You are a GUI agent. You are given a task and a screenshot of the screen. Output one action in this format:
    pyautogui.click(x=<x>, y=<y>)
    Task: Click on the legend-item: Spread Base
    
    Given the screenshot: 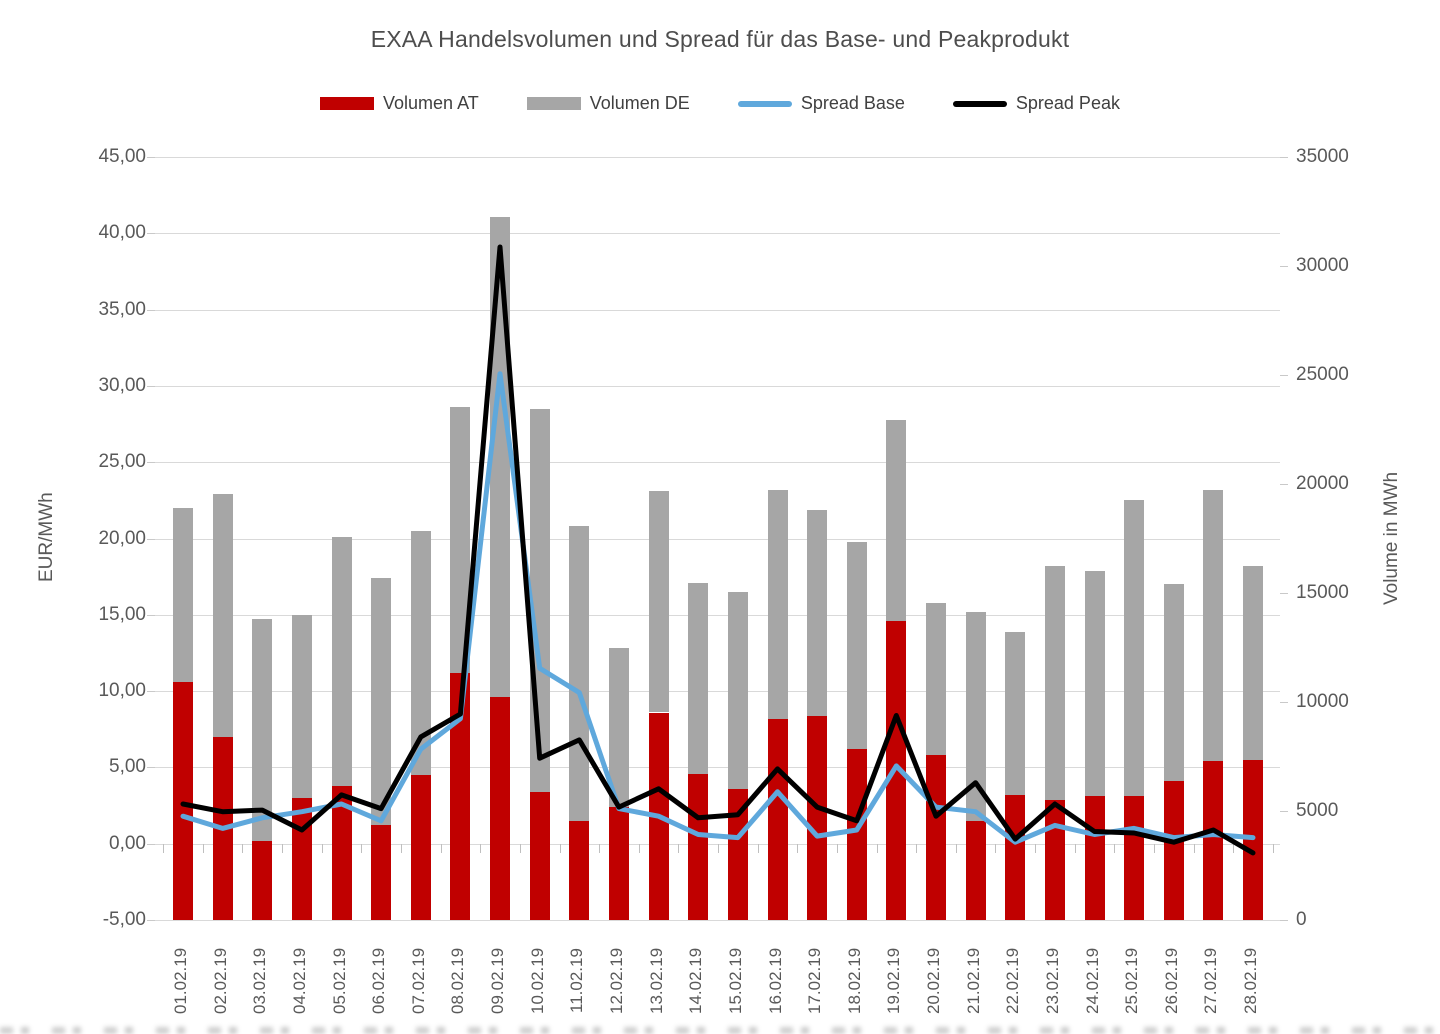 What is the action you would take?
    pyautogui.click(x=821, y=103)
    